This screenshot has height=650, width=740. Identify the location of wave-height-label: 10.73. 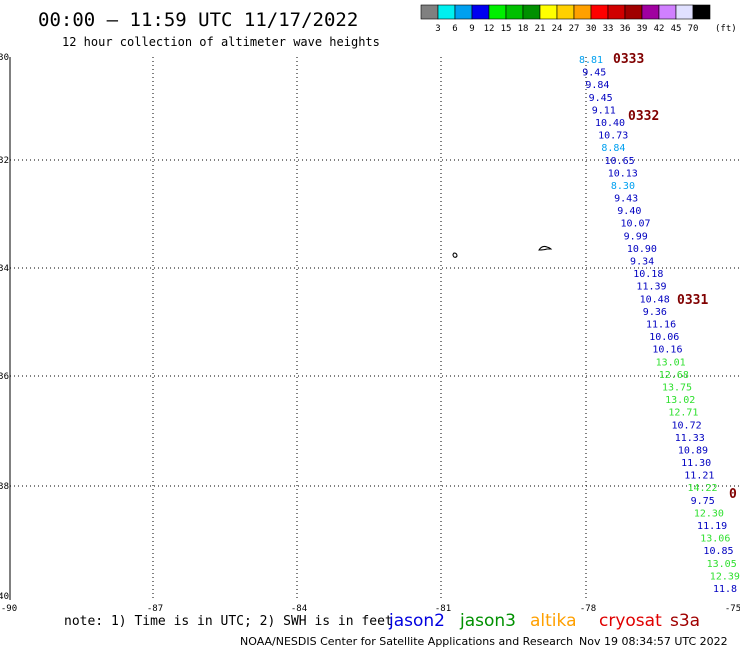
(613, 136).